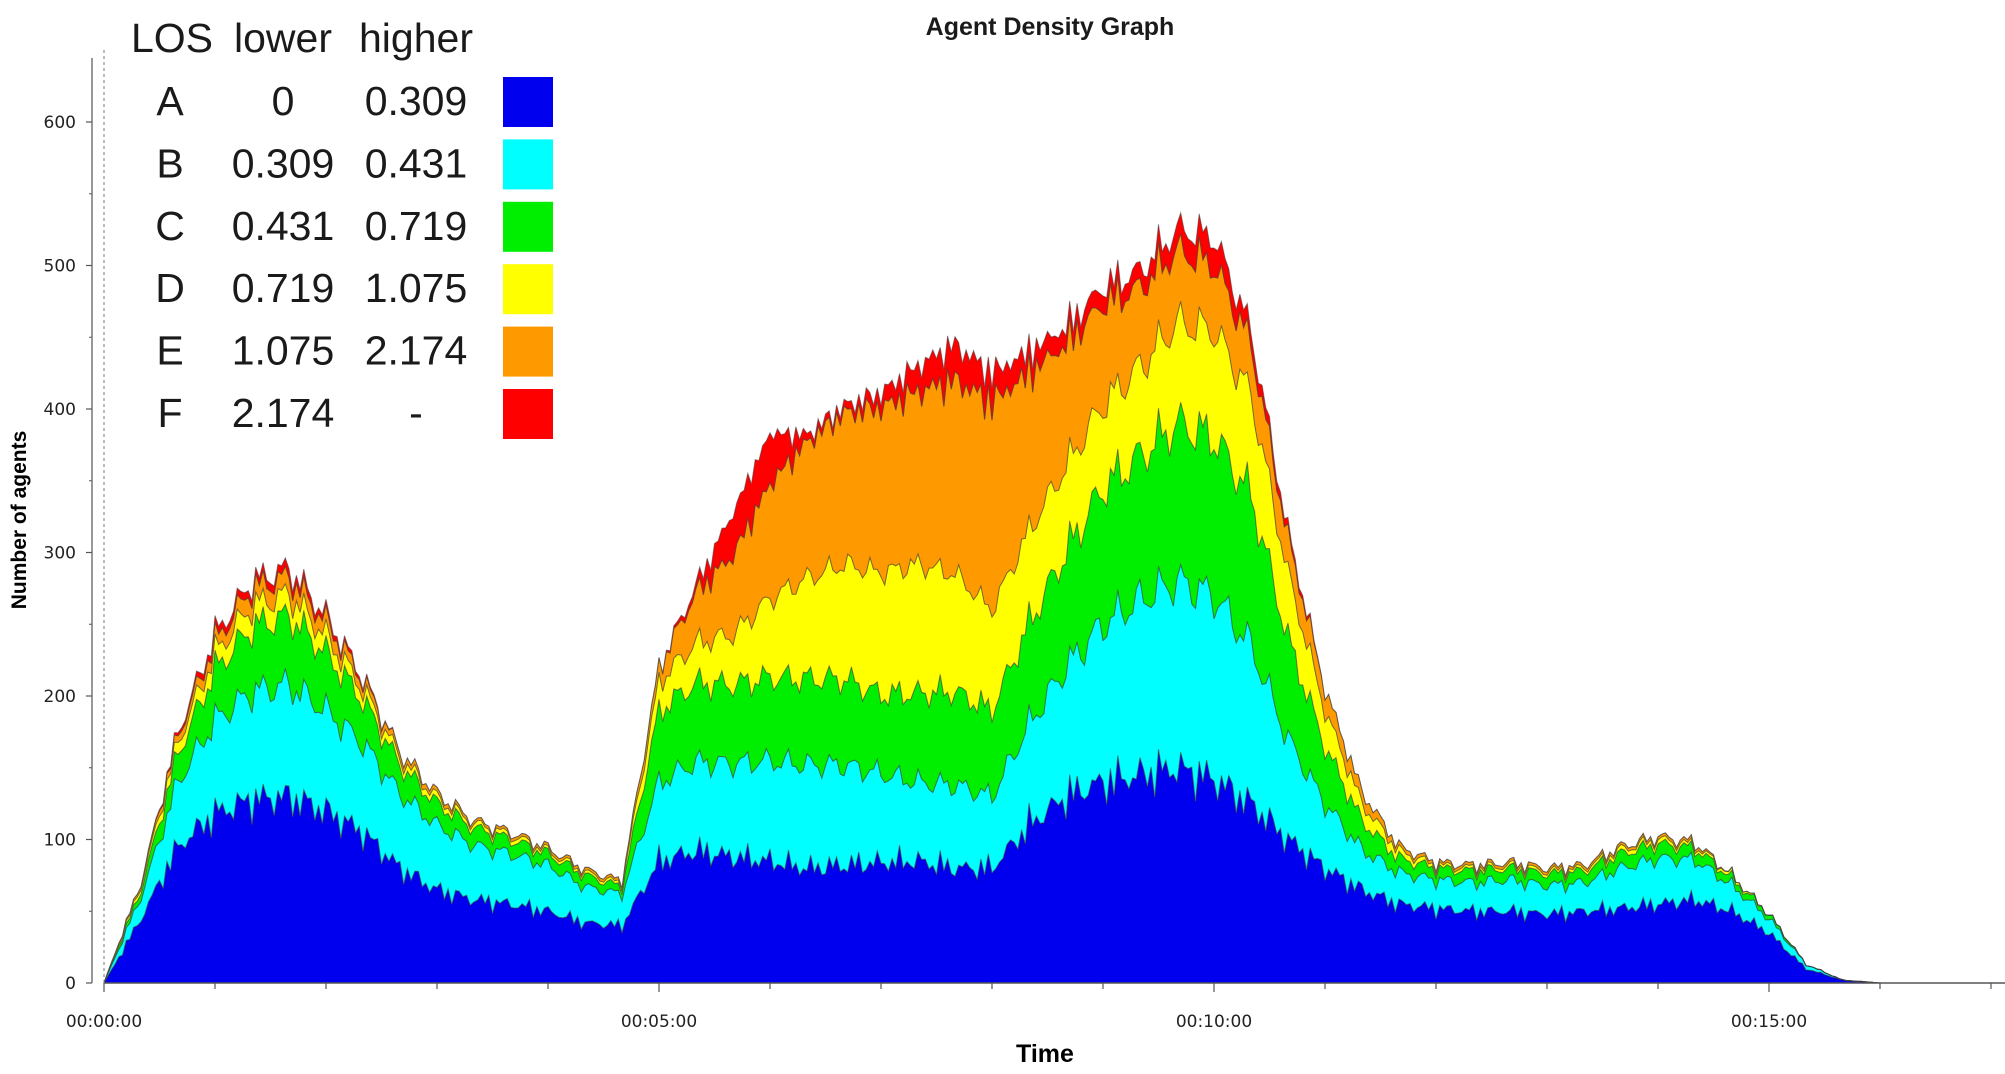  Describe the element at coordinates (60, 554) in the screenshot. I see `y-tick-label: 300` at that location.